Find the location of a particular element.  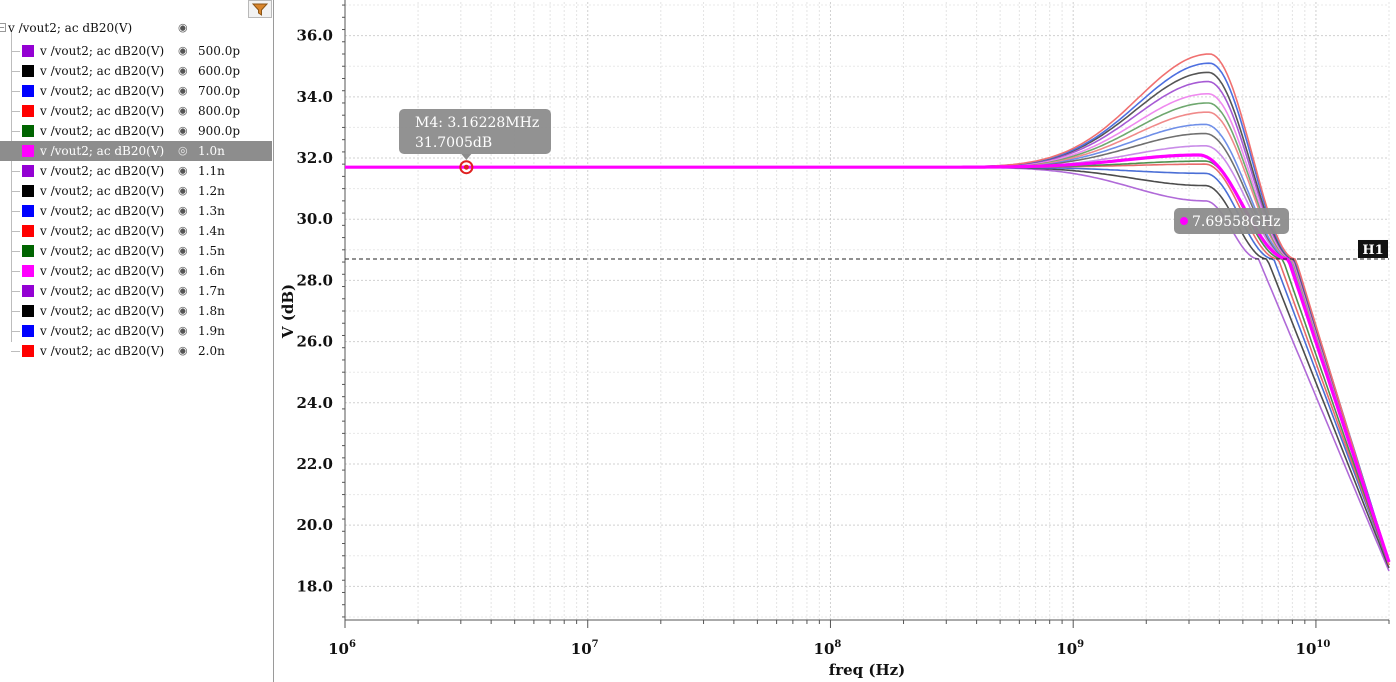

signal-row: v /vout2; ac dB20(V) ◉ 1.1n is located at coordinates (136, 171).